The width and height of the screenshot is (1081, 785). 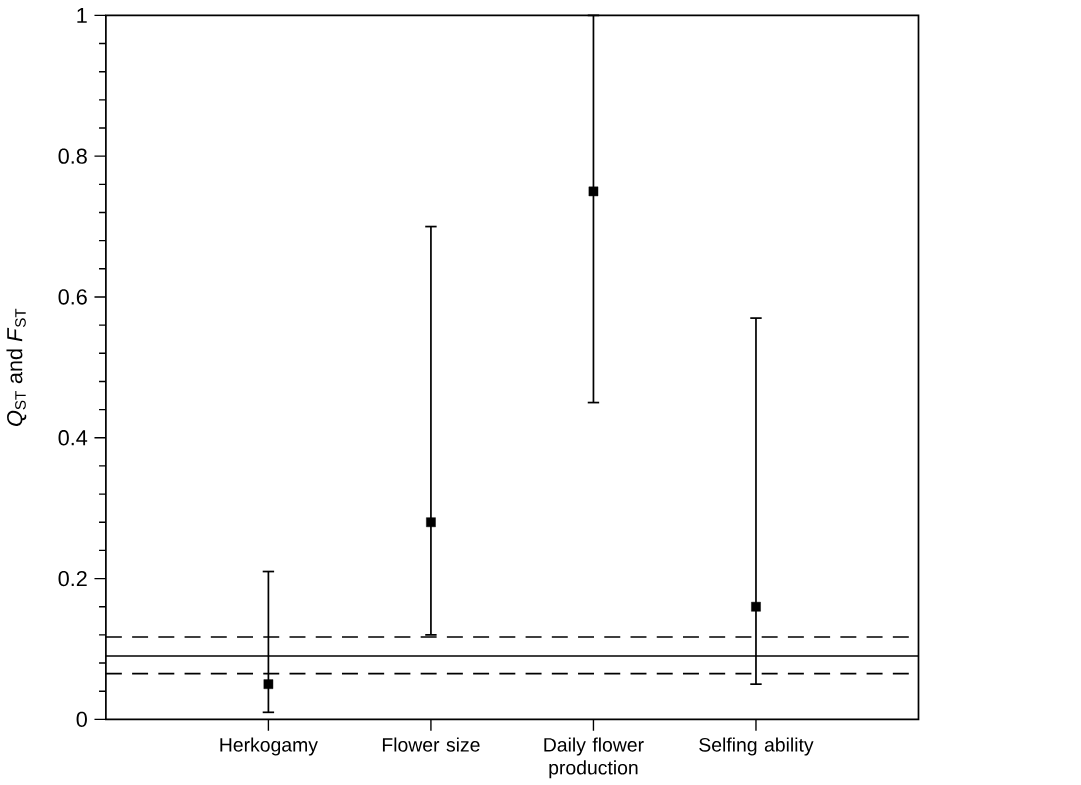 I want to click on x-tick-label: Daily flower production, so click(x=594, y=758).